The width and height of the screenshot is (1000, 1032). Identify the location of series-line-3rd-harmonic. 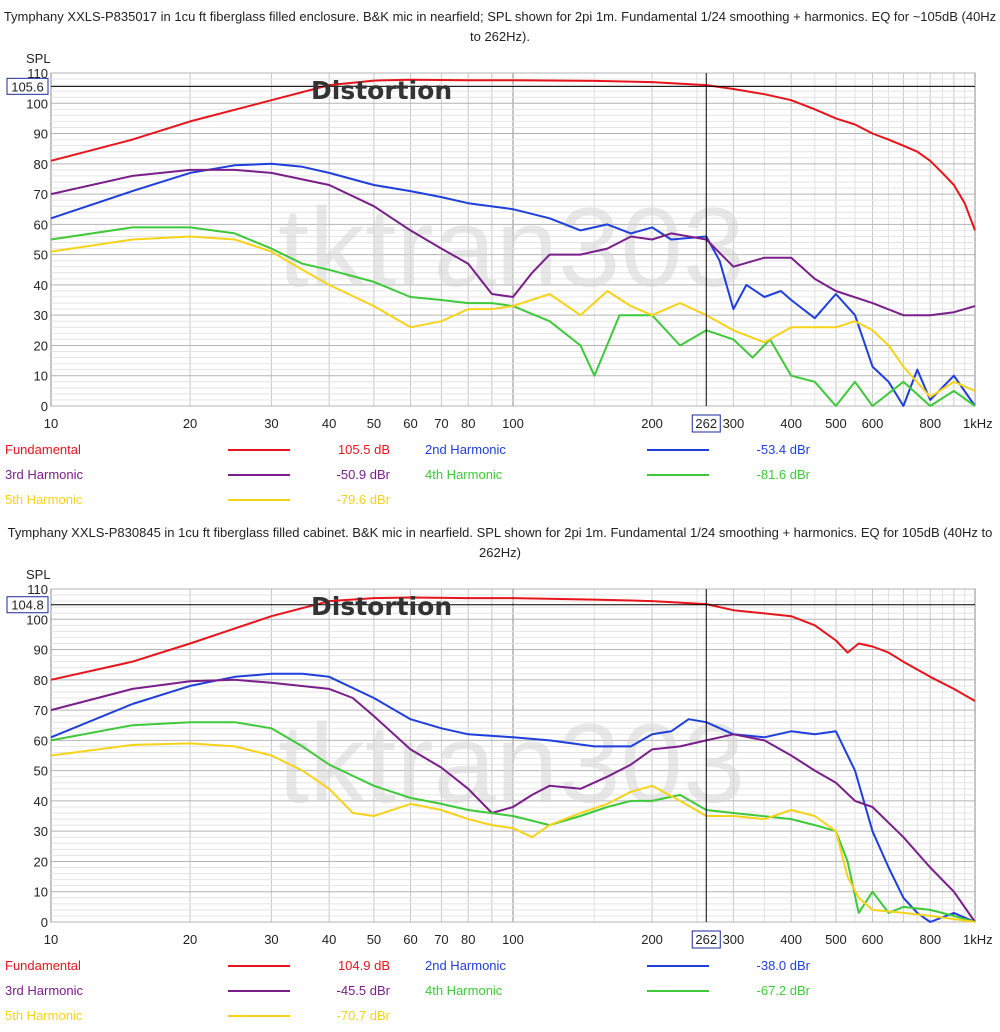
(513, 242).